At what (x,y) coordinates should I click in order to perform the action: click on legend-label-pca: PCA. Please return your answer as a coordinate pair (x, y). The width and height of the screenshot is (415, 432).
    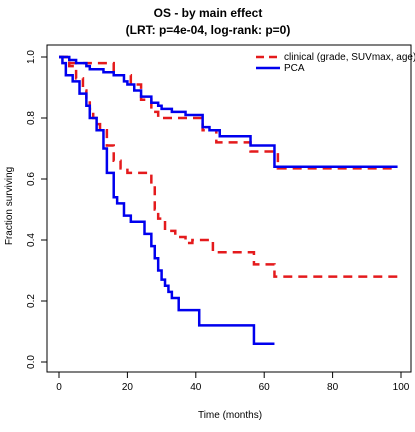
    Looking at the image, I should click on (294, 68).